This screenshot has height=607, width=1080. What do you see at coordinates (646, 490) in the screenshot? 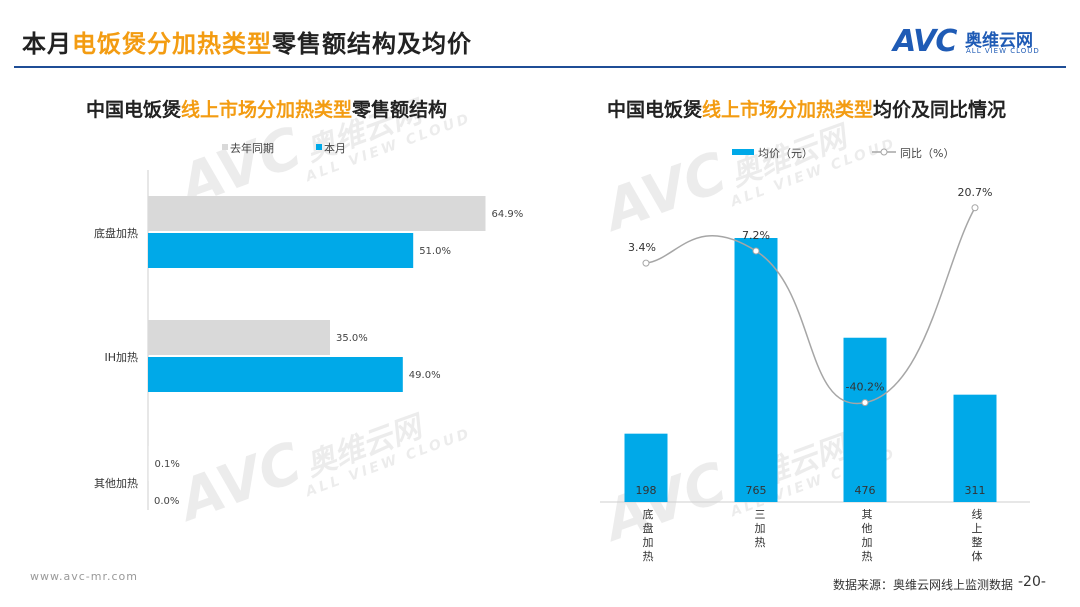
I see `data-label: 198` at bounding box center [646, 490].